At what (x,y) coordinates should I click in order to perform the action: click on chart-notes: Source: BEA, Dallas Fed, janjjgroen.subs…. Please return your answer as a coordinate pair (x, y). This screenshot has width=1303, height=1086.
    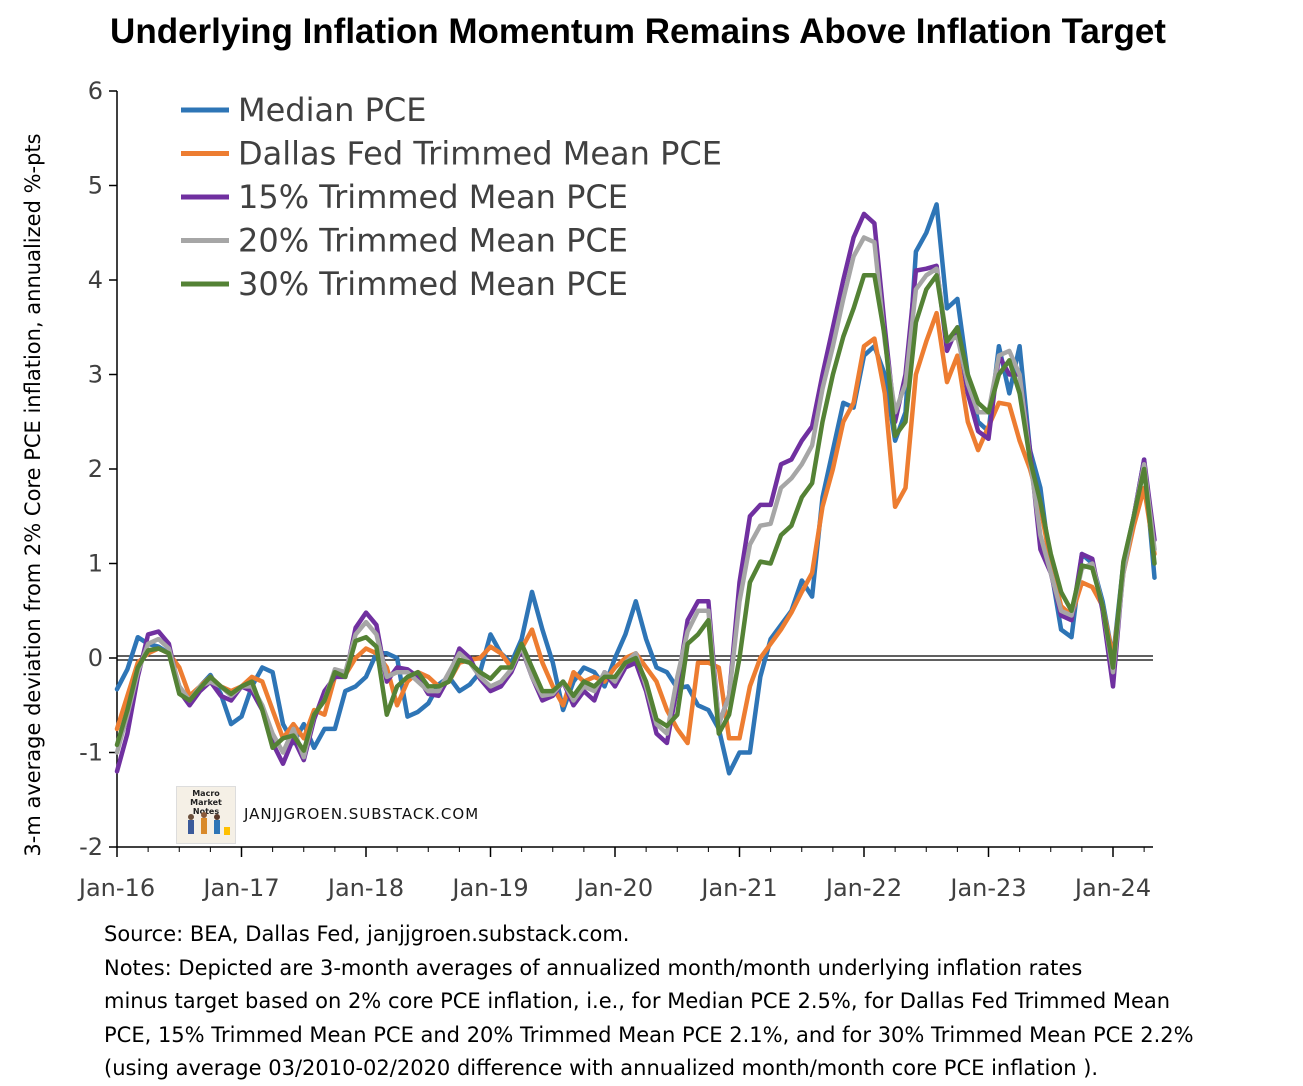
    Looking at the image, I should click on (699, 1002).